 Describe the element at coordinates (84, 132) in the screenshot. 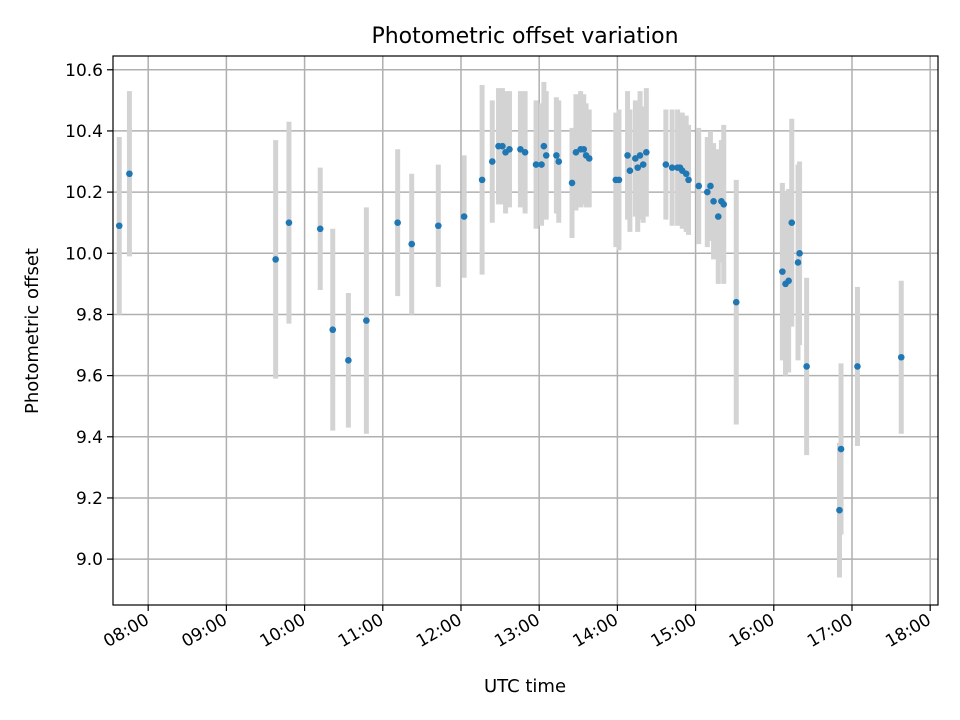

I see `y-tick-label: 10.4` at that location.